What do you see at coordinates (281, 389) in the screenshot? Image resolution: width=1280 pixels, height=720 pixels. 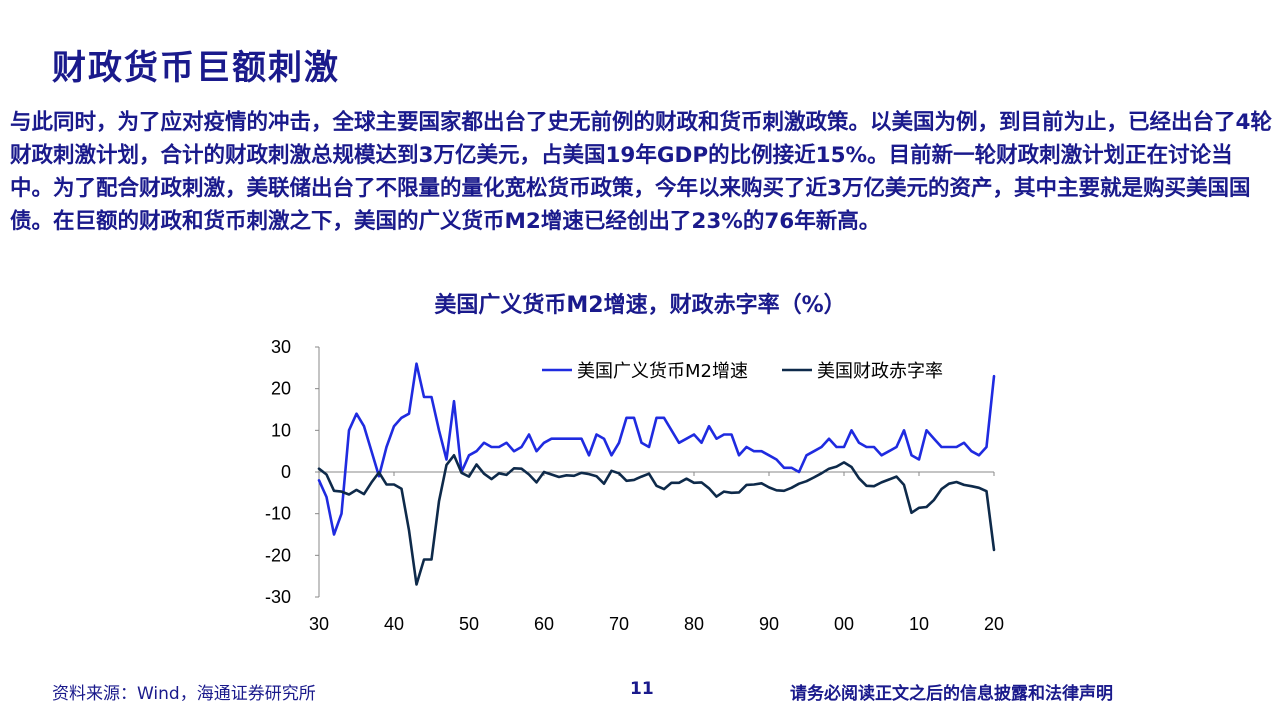 I see `y-tick-label: 20` at bounding box center [281, 389].